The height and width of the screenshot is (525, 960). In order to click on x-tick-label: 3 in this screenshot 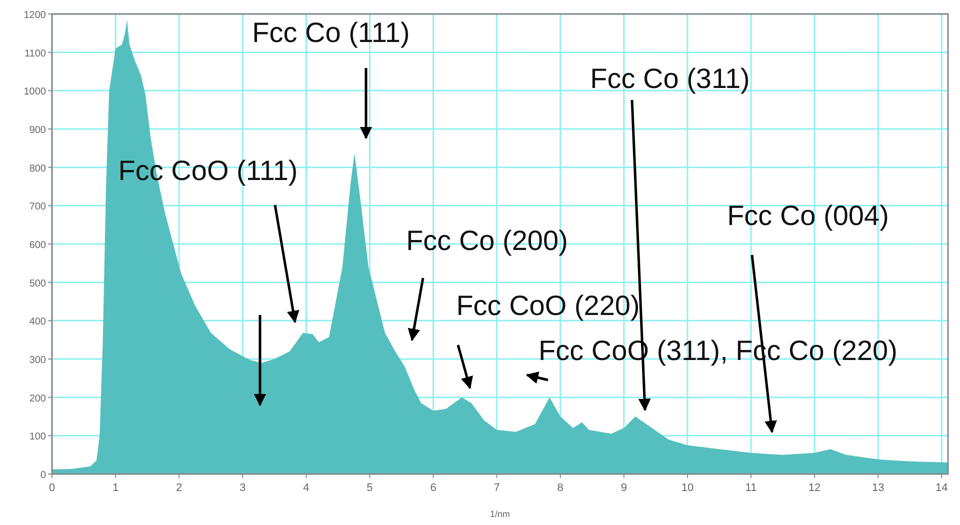, I will do `click(243, 488)`.